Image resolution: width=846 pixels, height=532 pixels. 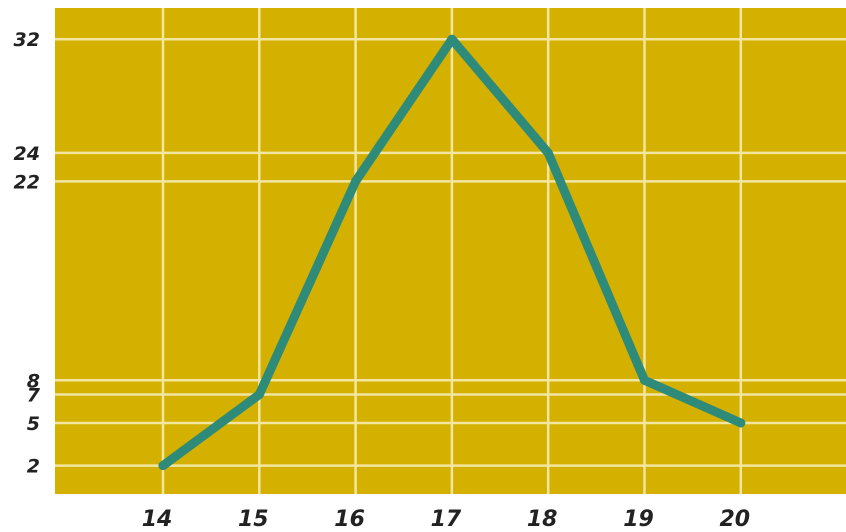 I want to click on x-tick-label-15: 15, so click(x=253, y=519).